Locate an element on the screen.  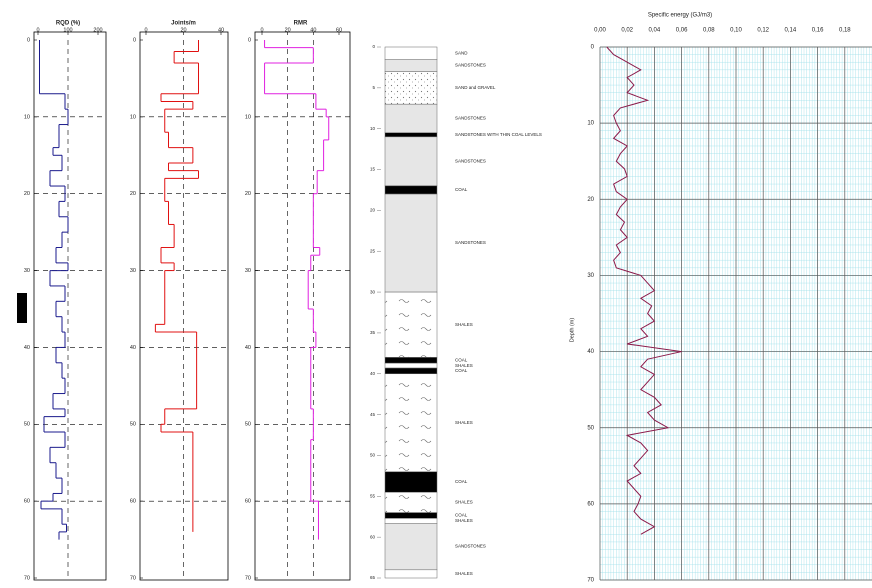
redaction is located at coordinates (22, 308).